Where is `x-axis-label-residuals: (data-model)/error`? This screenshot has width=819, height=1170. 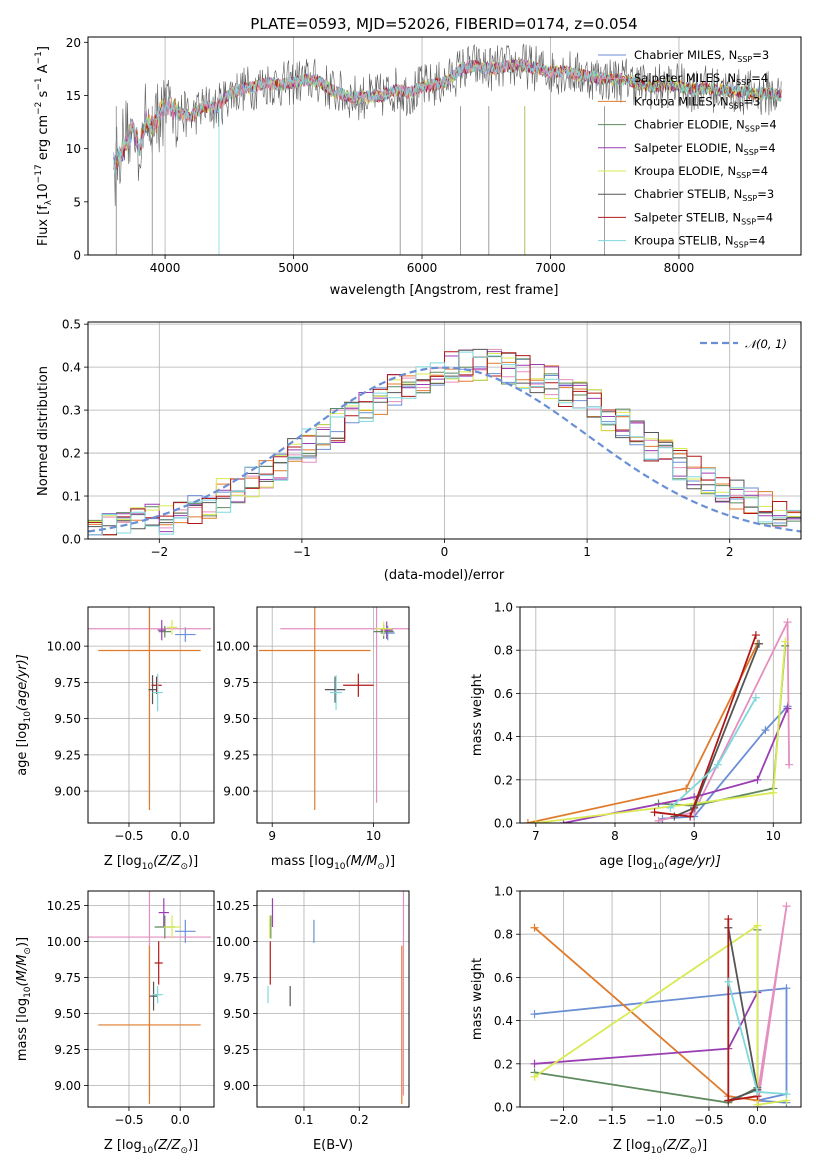
x-axis-label-residuals: (data-model)/error is located at coordinates (444, 575).